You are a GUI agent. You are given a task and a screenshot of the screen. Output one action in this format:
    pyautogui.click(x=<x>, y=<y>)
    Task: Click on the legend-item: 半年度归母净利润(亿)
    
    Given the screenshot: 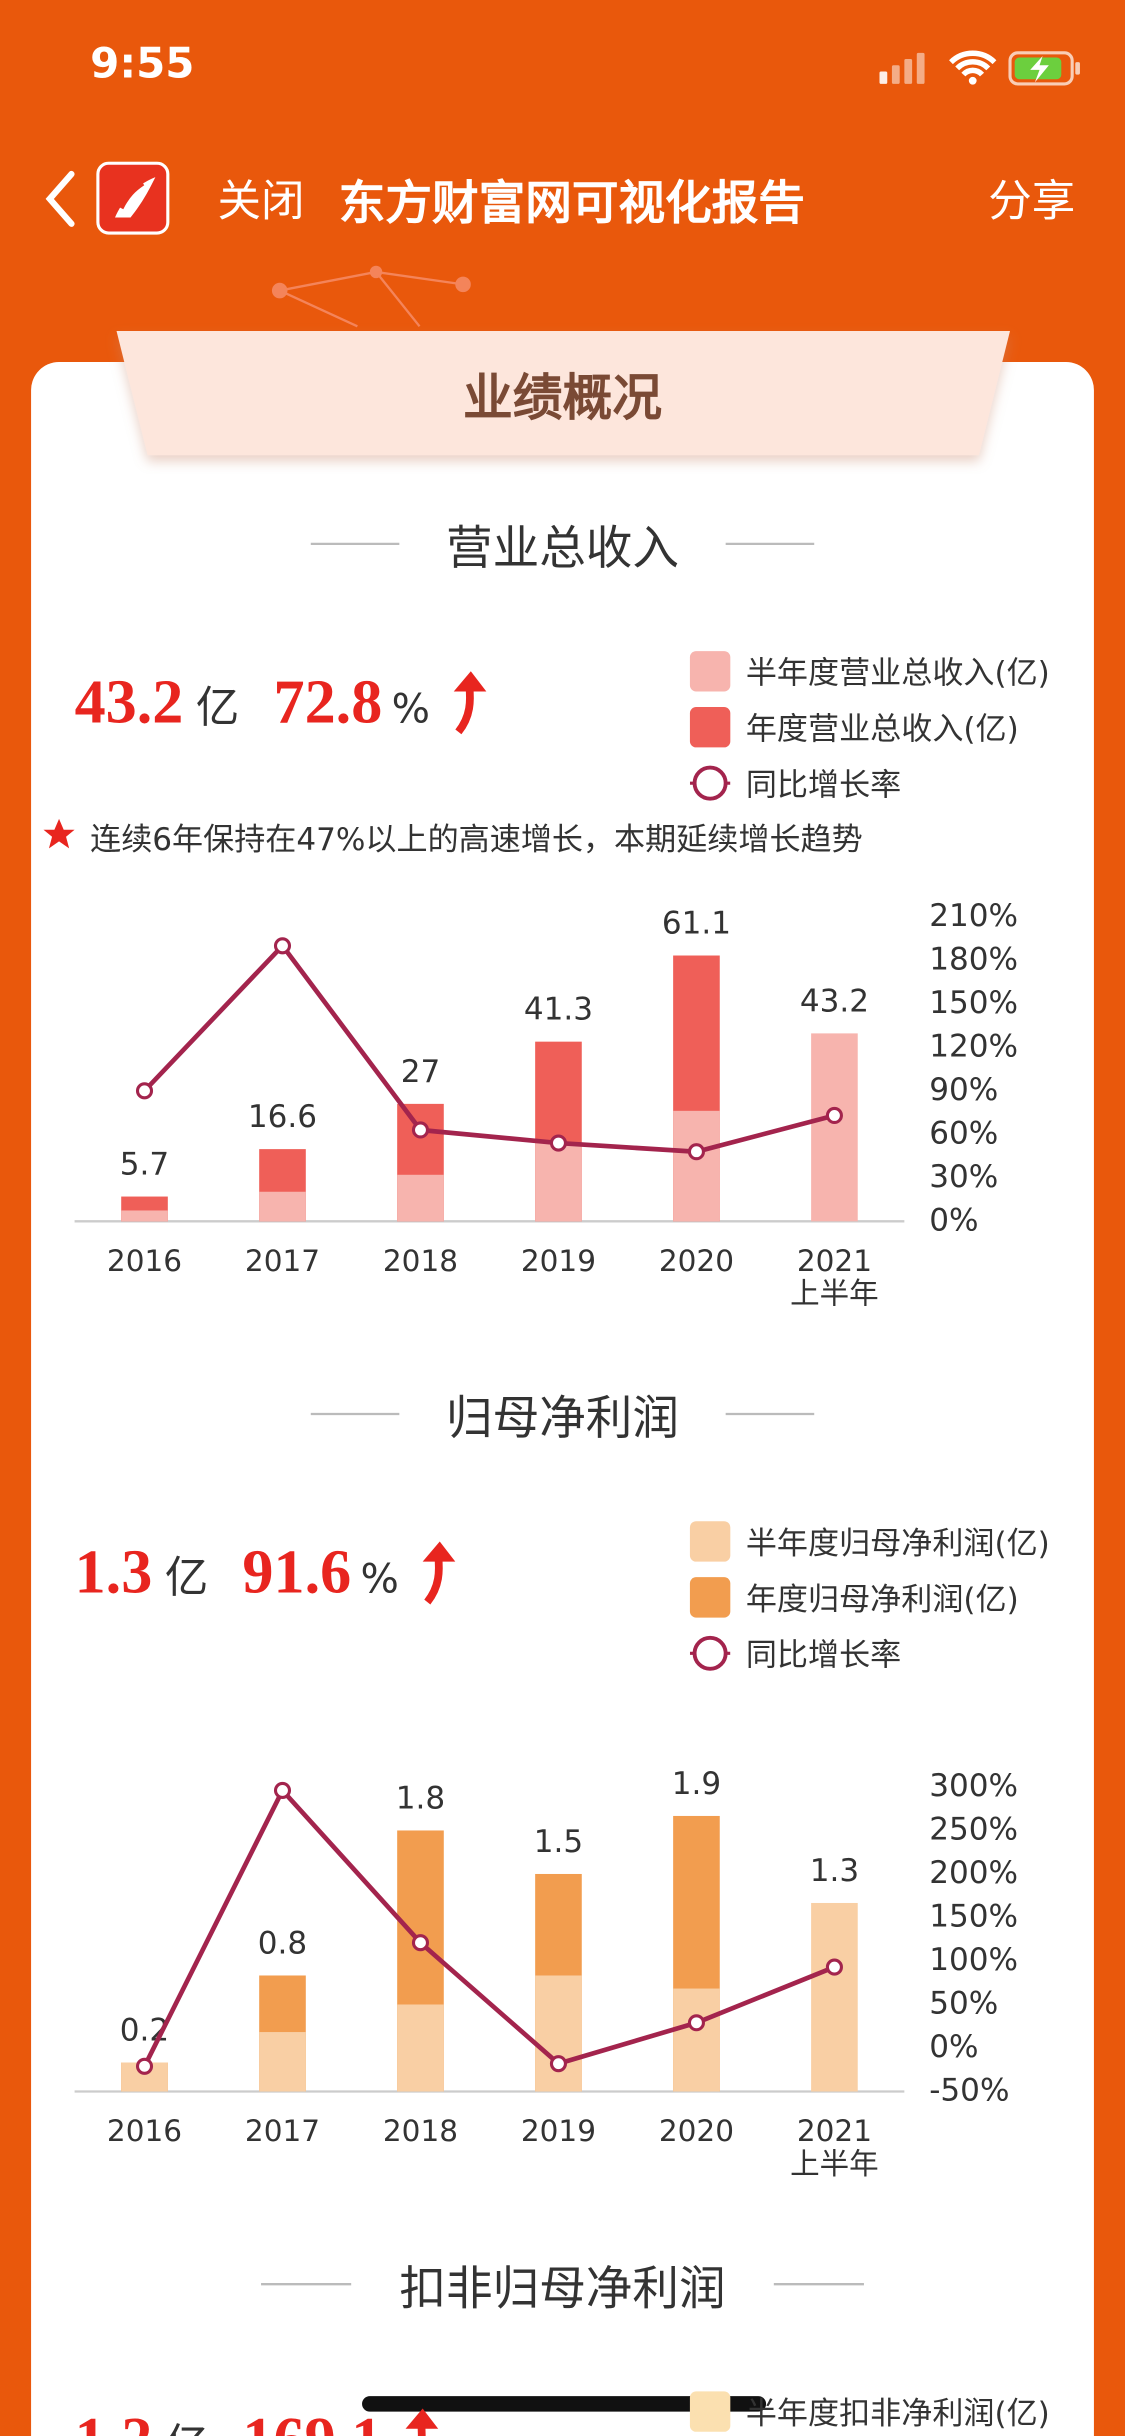 What is the action you would take?
    pyautogui.click(x=869, y=1540)
    